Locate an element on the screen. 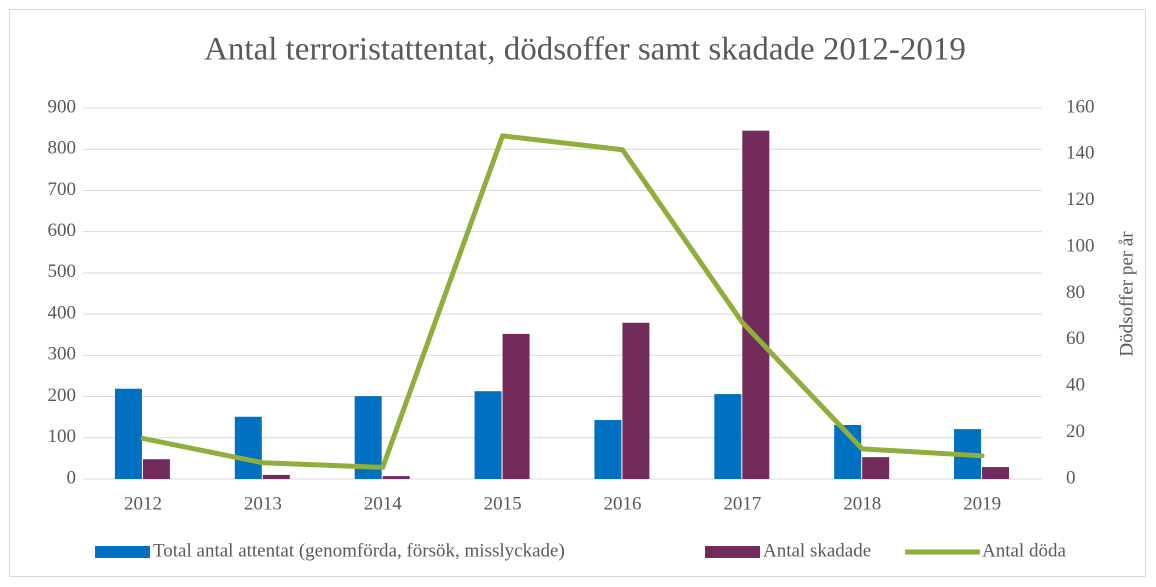  y2-tick-label: 100 is located at coordinates (1080, 245).